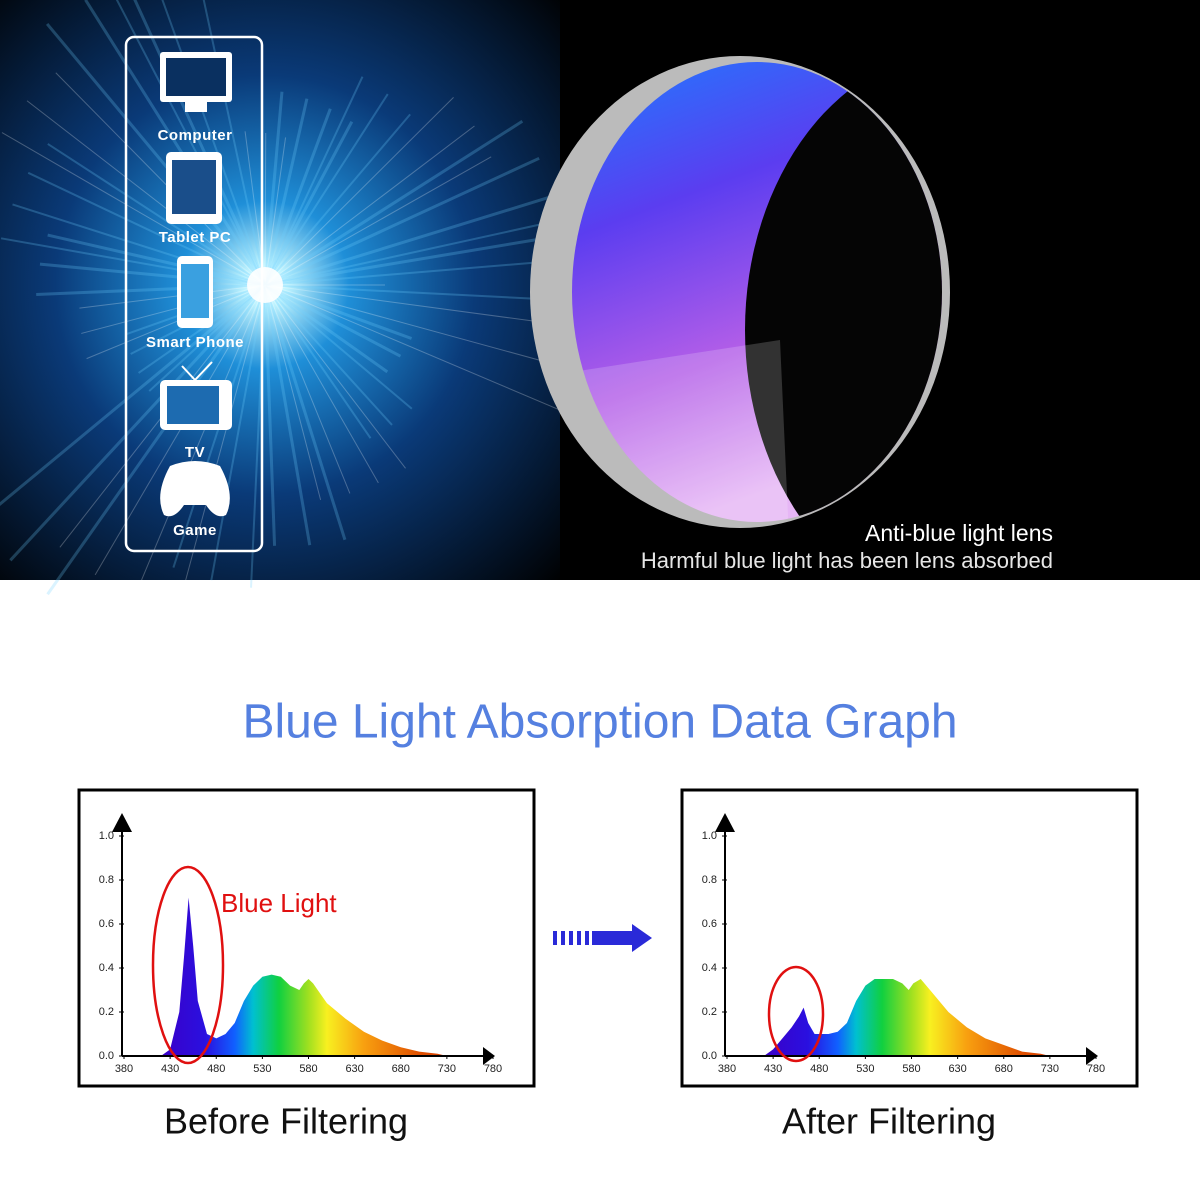 The image size is (1200, 1200). Describe the element at coordinates (203, 371) in the screenshot. I see `tv-antenna` at that location.